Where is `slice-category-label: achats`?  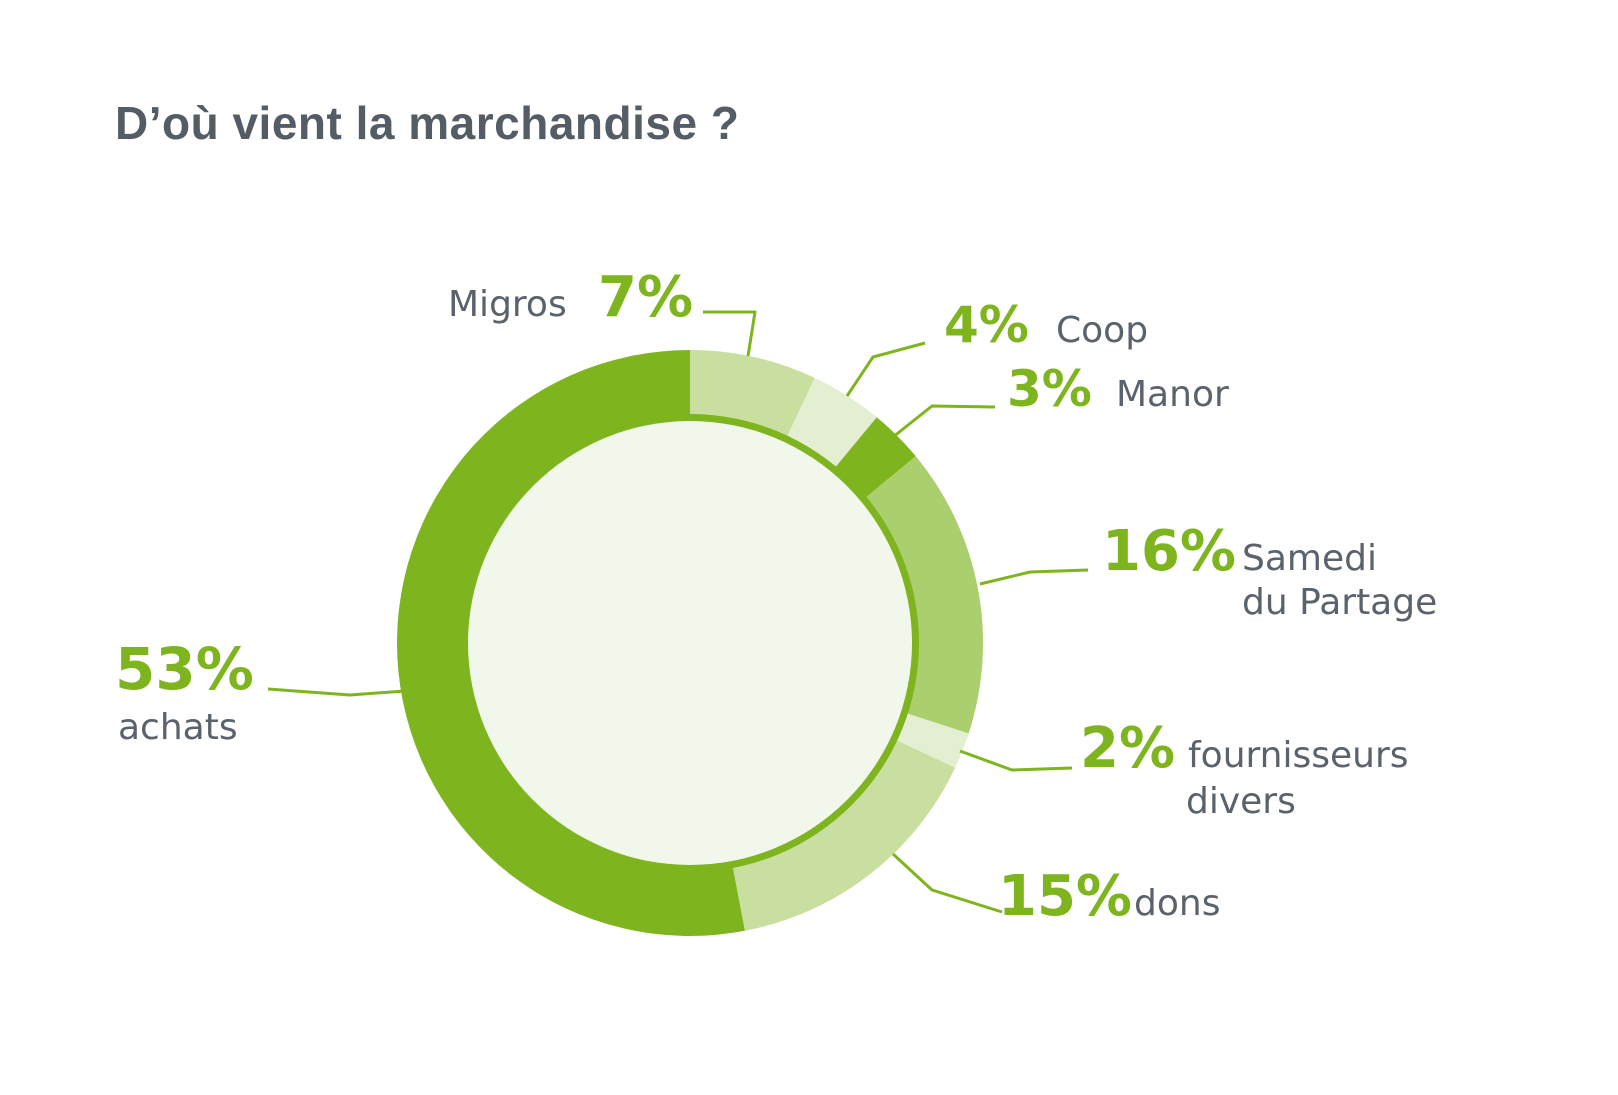
slice-category-label: achats is located at coordinates (178, 727).